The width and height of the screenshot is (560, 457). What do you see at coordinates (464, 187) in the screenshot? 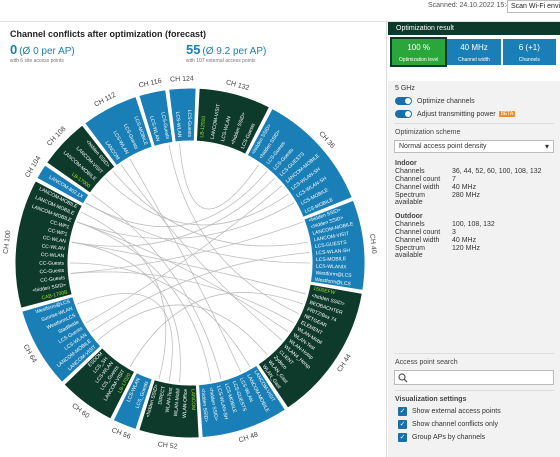
I see `detail-value: 40 MHz` at bounding box center [464, 187].